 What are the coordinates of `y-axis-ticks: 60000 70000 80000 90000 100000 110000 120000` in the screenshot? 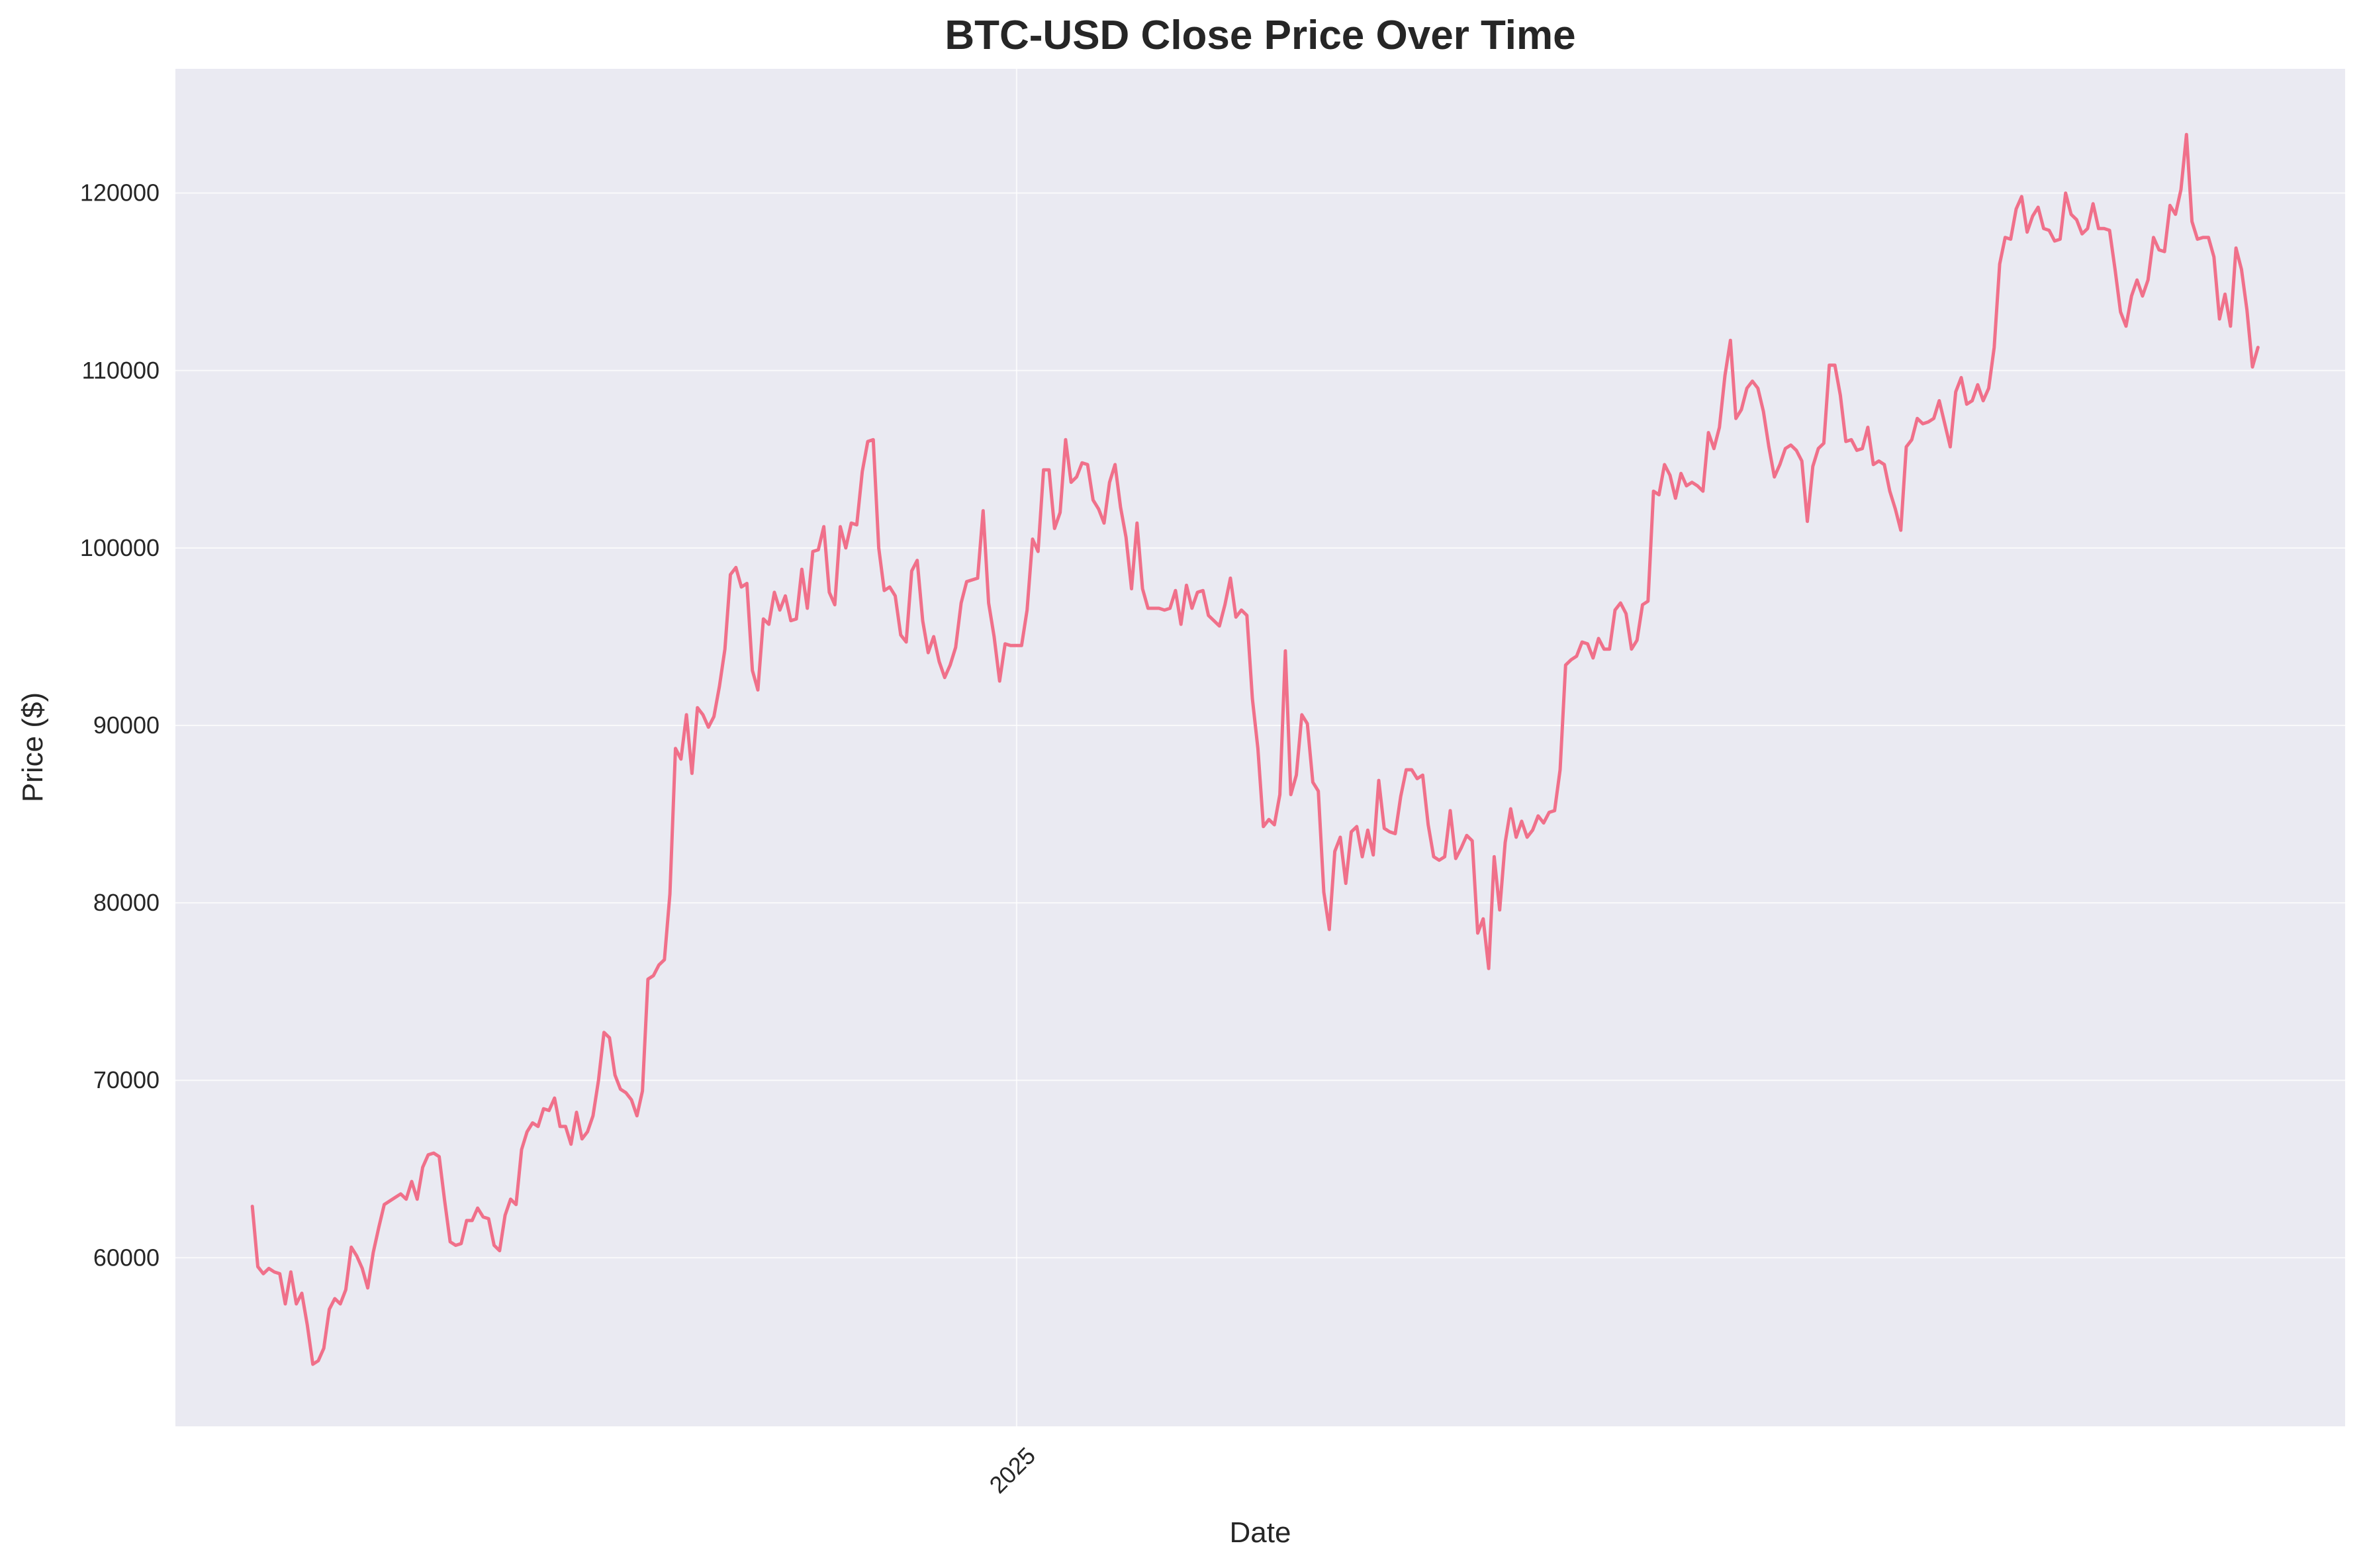 It's located at (120, 725).